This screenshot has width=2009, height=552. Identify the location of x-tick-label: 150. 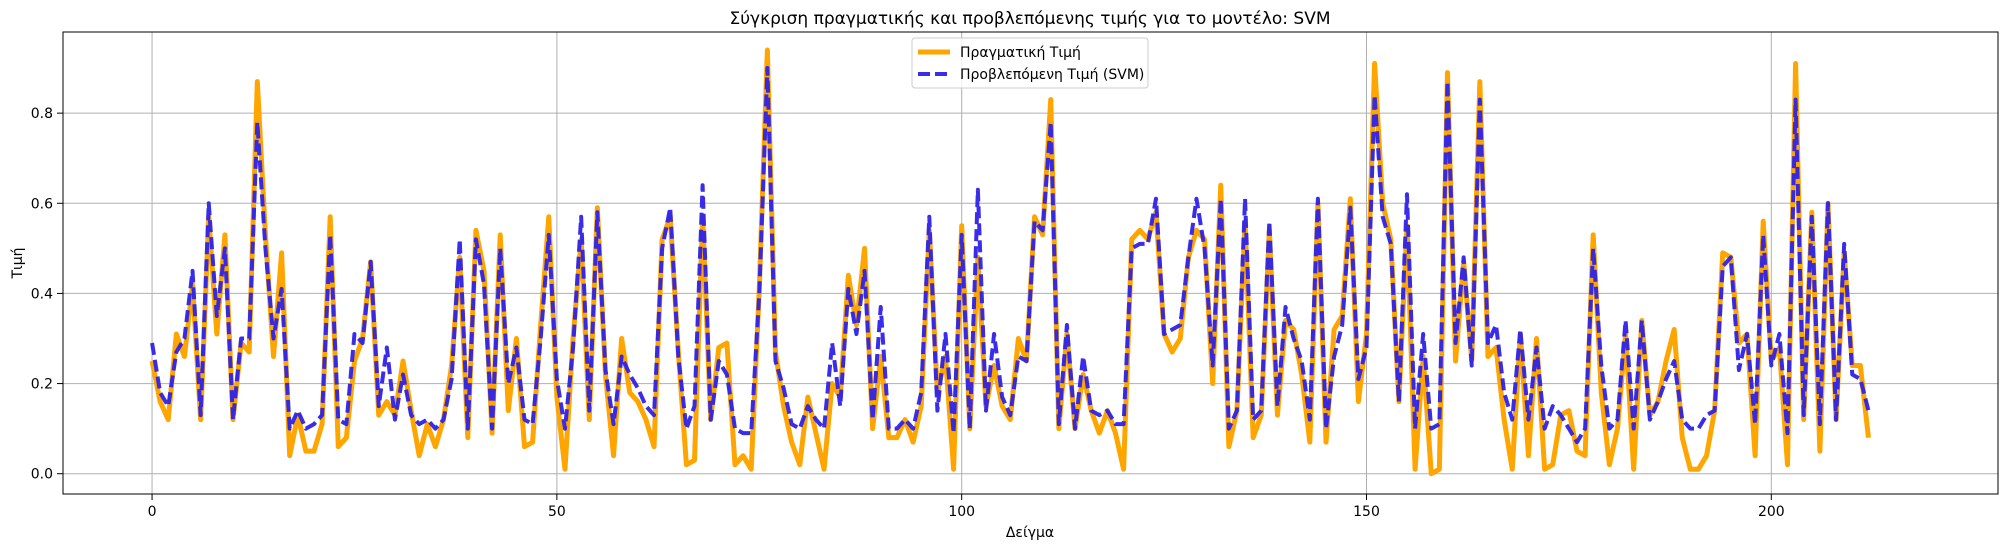
(1366, 512).